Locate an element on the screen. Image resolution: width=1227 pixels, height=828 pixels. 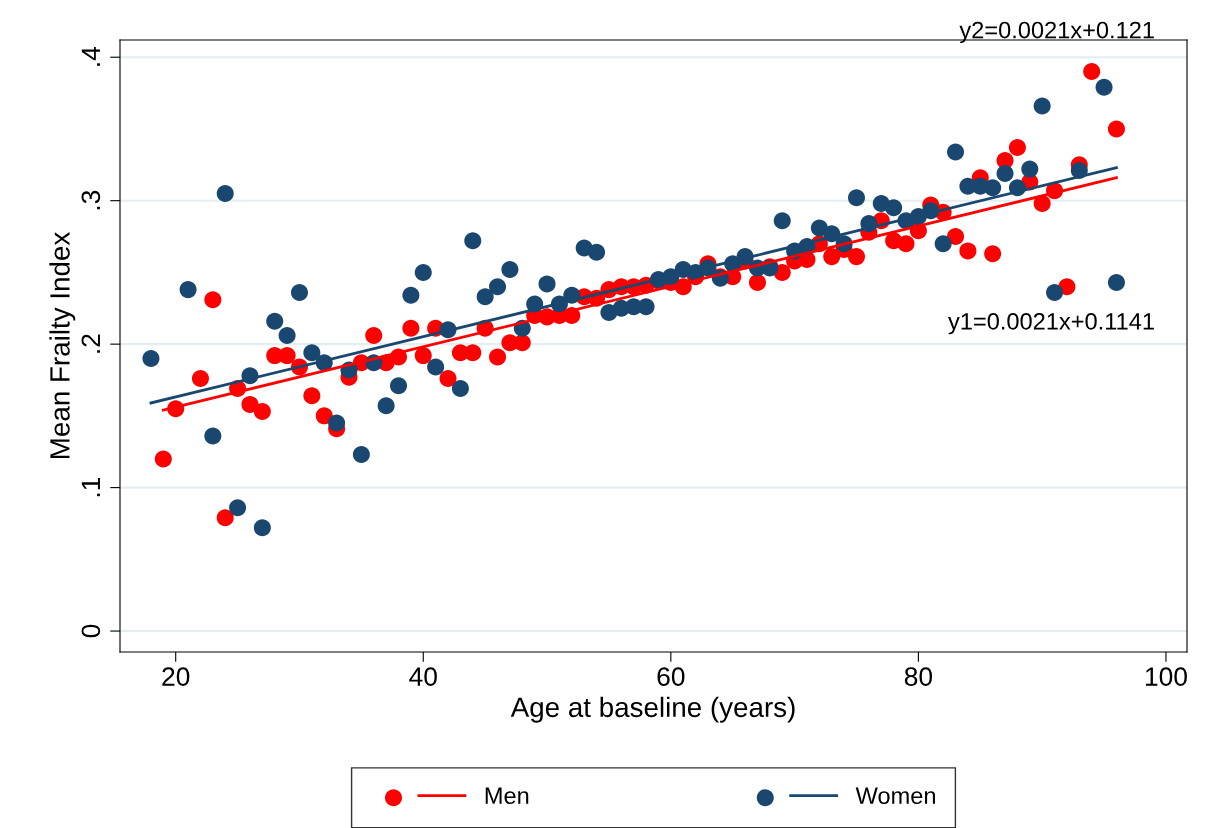
x-tick-label: 100 is located at coordinates (1166, 676).